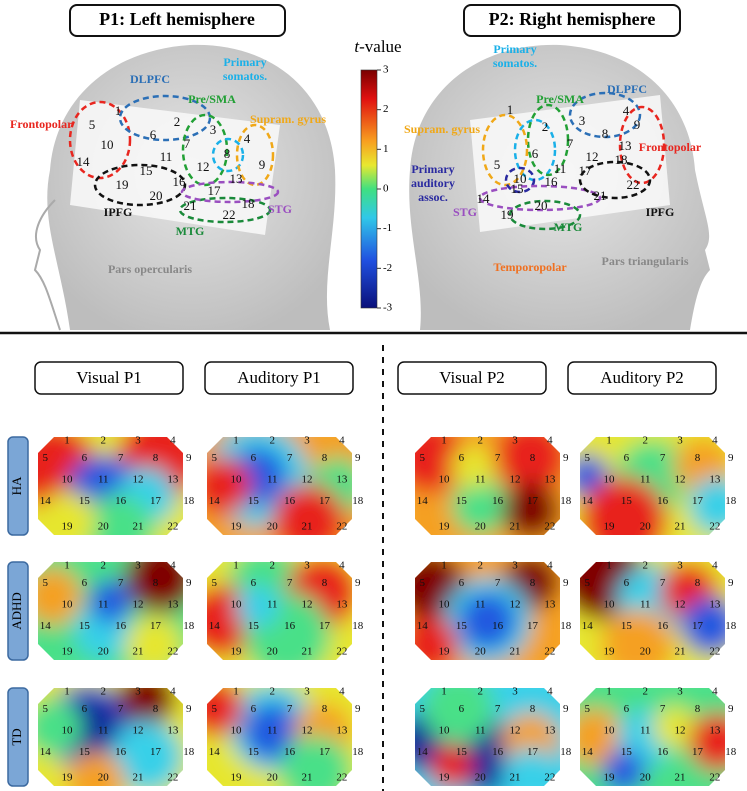 Image resolution: width=747 pixels, height=791 pixels. Describe the element at coordinates (530, 267) in the screenshot. I see `region-label: Temporopolar` at that location.